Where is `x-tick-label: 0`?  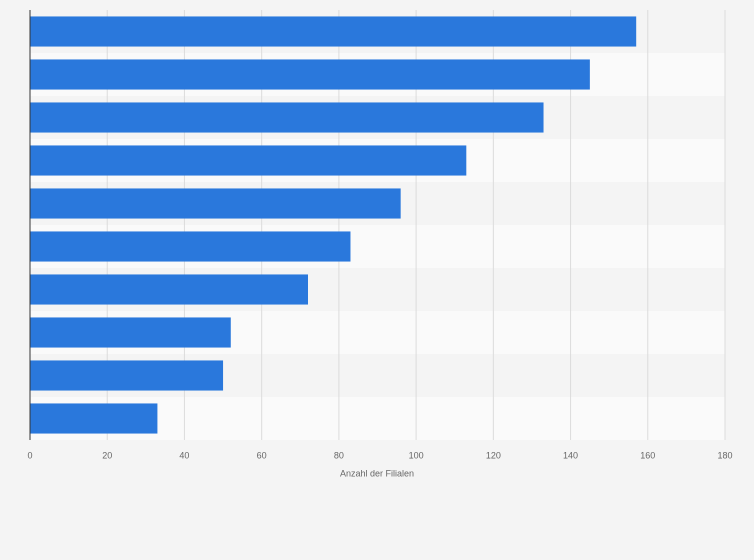
x-tick-label: 0 is located at coordinates (29, 455).